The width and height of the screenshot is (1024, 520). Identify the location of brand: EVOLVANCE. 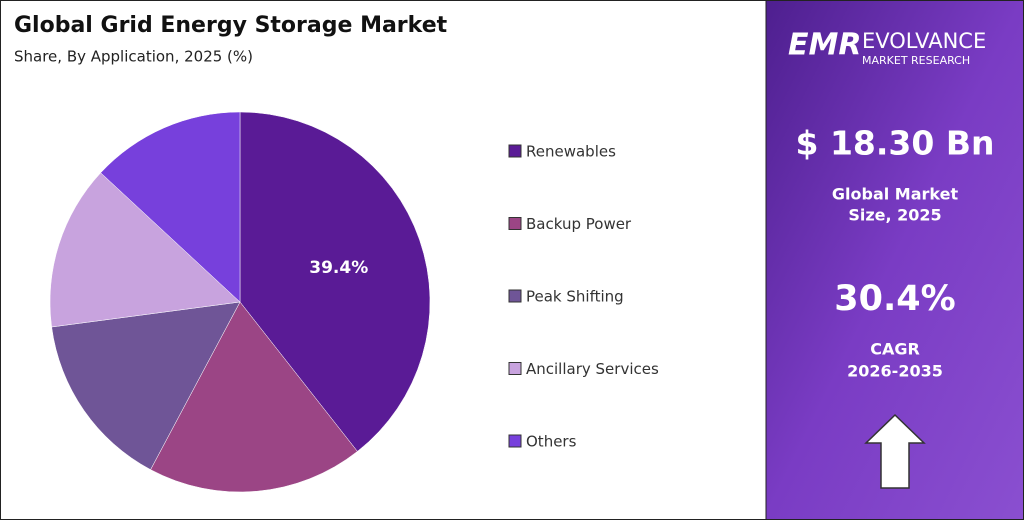
(924, 41).